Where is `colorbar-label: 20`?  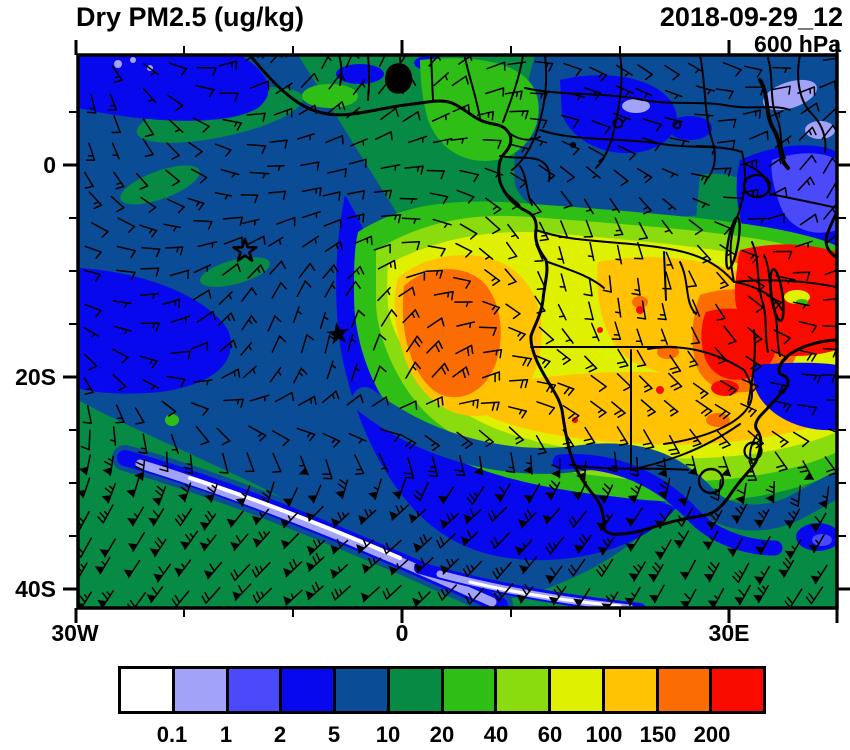 colorbar-label: 20 is located at coordinates (442, 734).